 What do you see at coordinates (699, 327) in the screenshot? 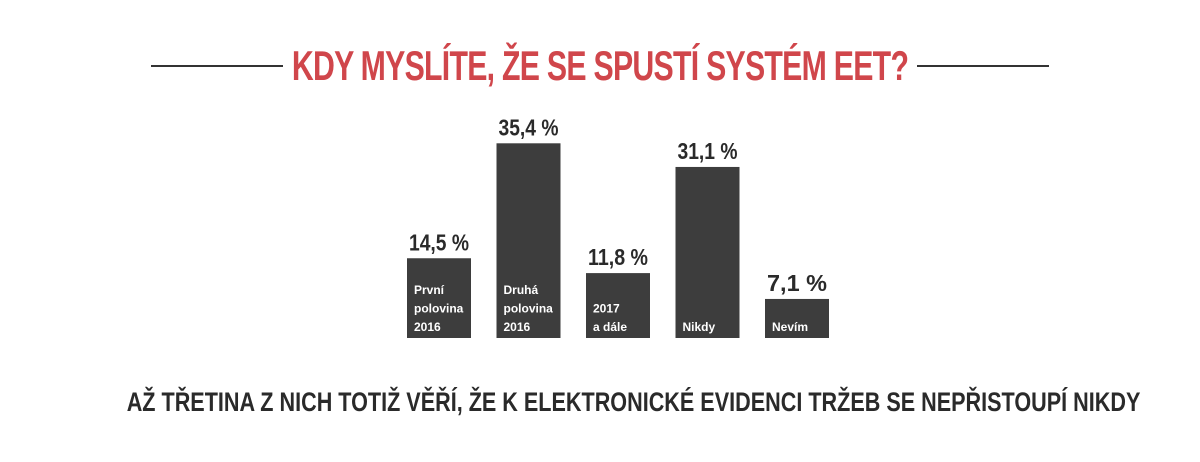
I see `category-label-3-0: Nikdy` at bounding box center [699, 327].